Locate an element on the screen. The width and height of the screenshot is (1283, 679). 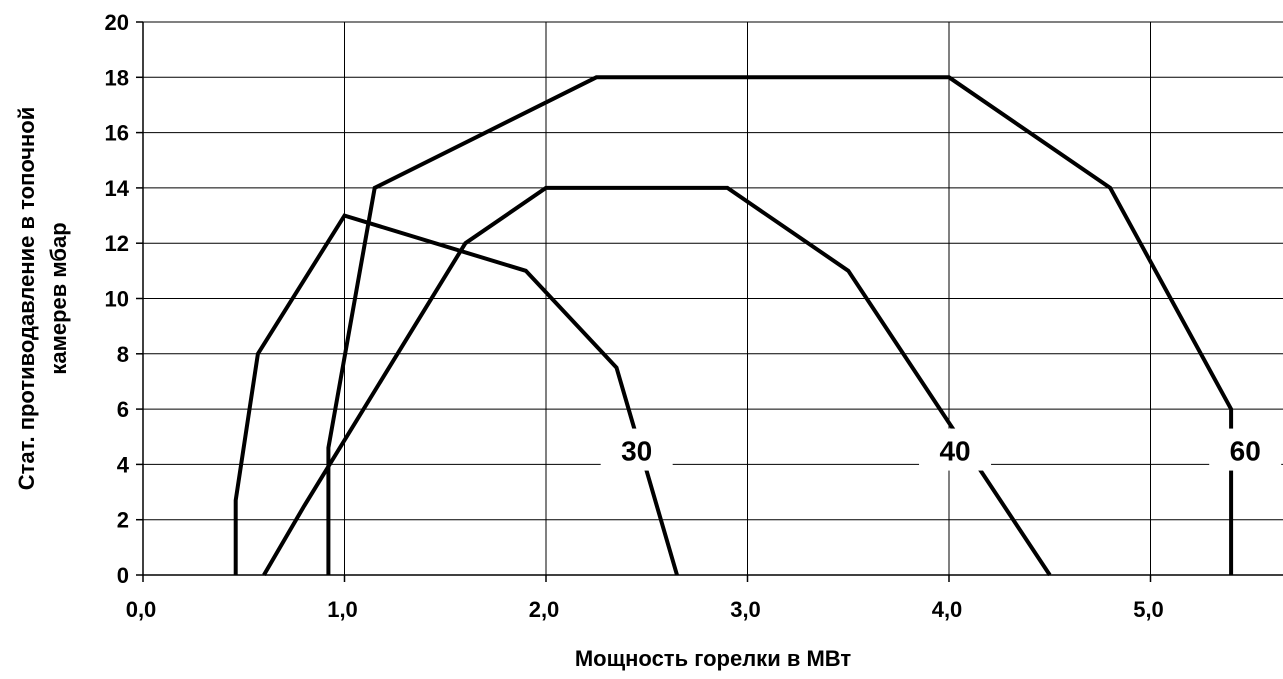
y-axis-title-line1: Стат. противодавление в топочной is located at coordinates (26, 299).